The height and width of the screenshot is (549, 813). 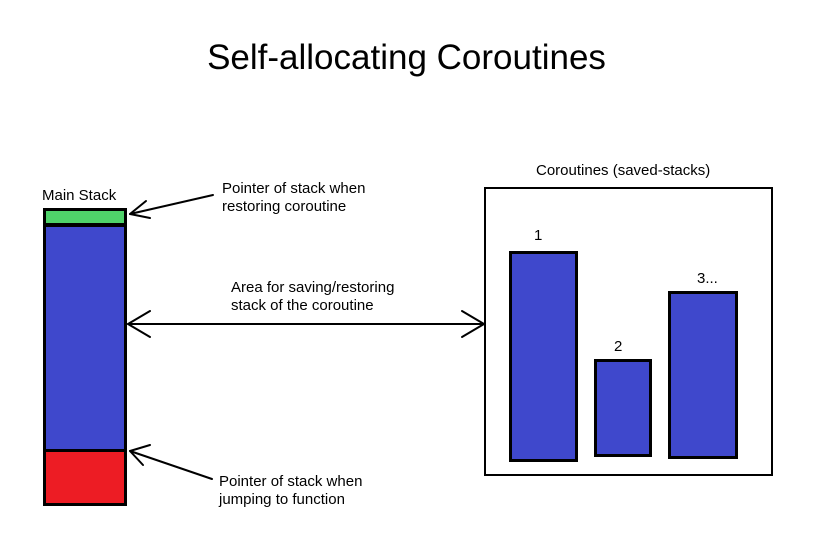 What do you see at coordinates (85, 477) in the screenshot?
I see `main-stack-bottom-segment` at bounding box center [85, 477].